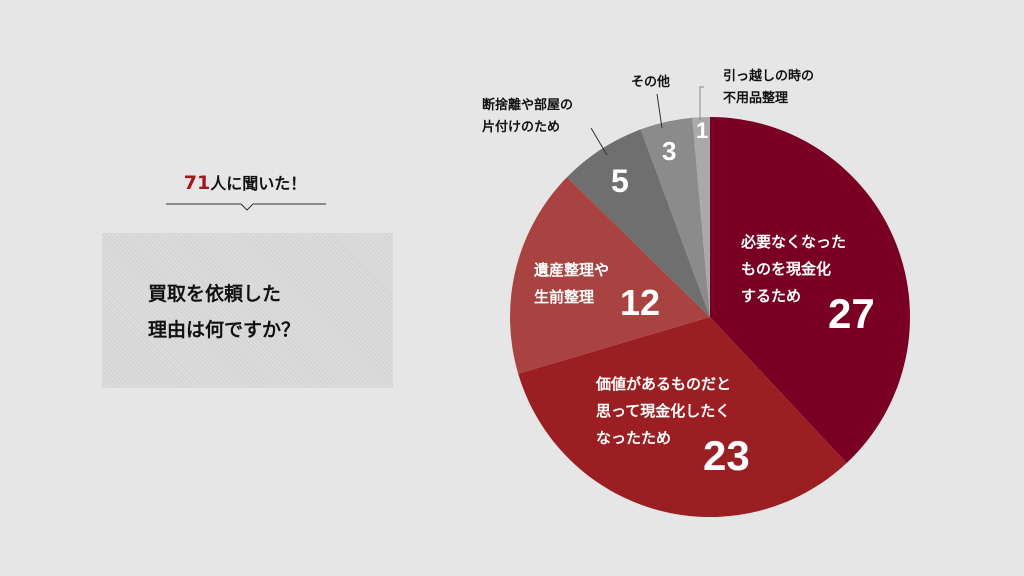 This screenshot has width=1024, height=576. What do you see at coordinates (651, 82) in the screenshot?
I see `outside-label-4: その他` at bounding box center [651, 82].